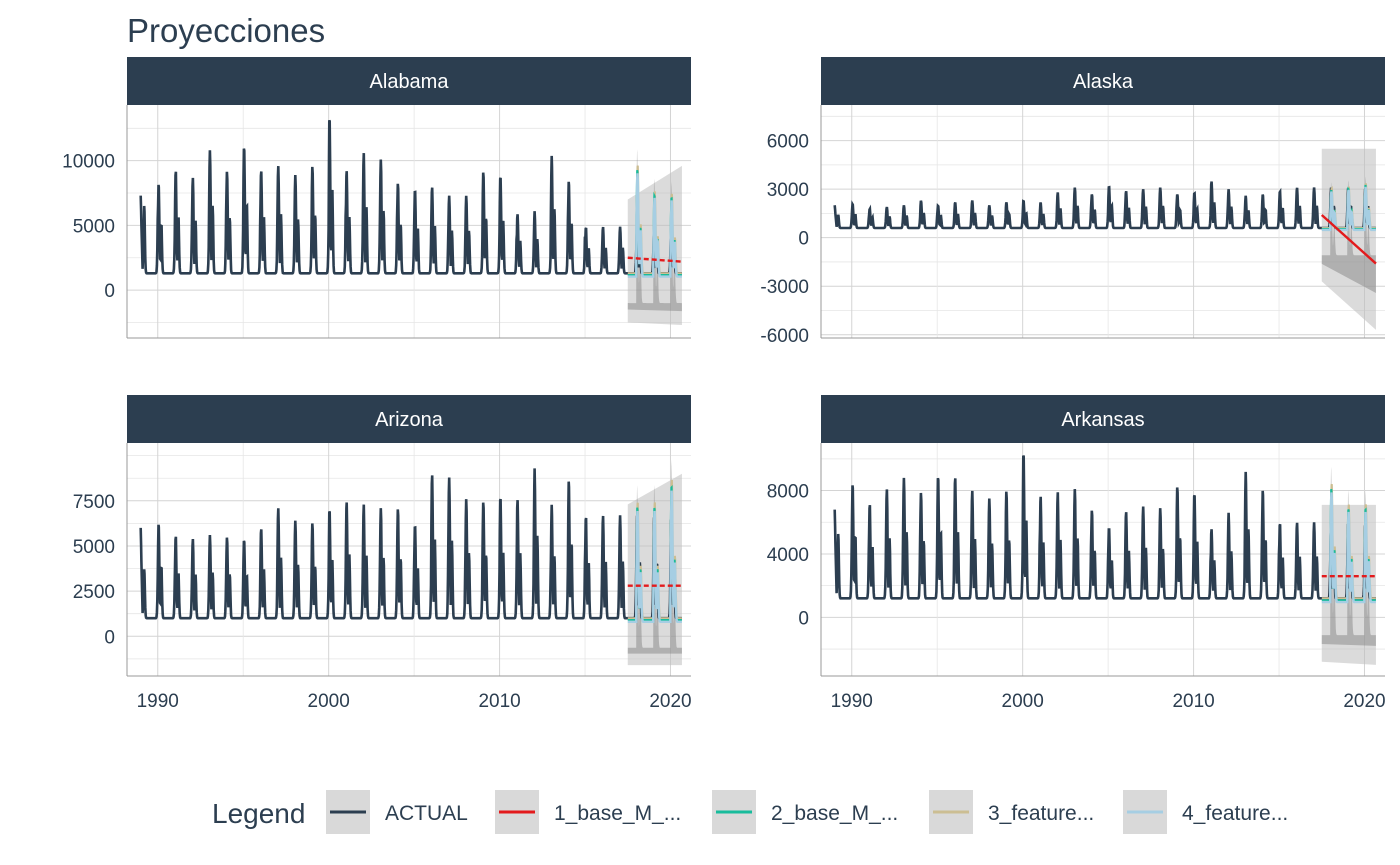  Describe the element at coordinates (788, 190) in the screenshot. I see `y-tick-label: 3000` at that location.